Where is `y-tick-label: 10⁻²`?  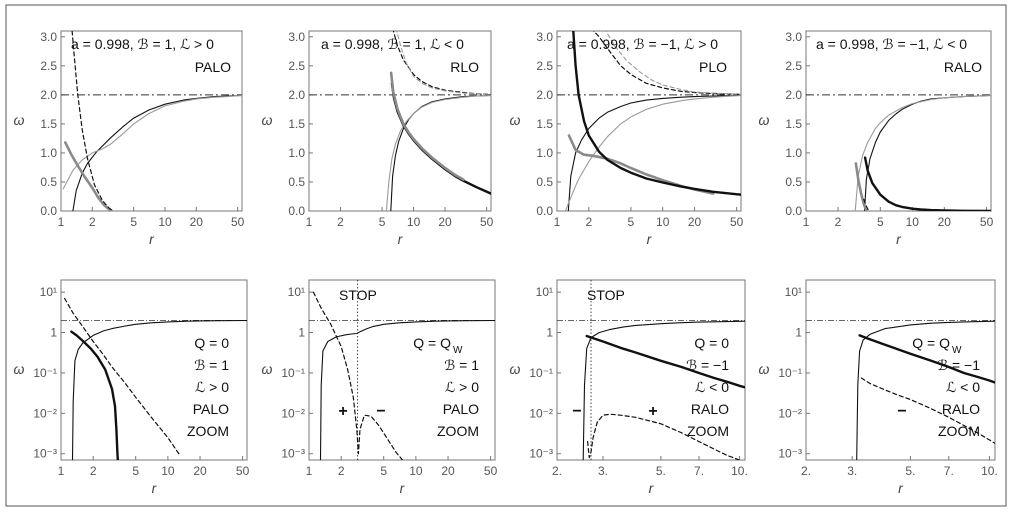
y-tick-label: 10⁻² is located at coordinates (45, 413).